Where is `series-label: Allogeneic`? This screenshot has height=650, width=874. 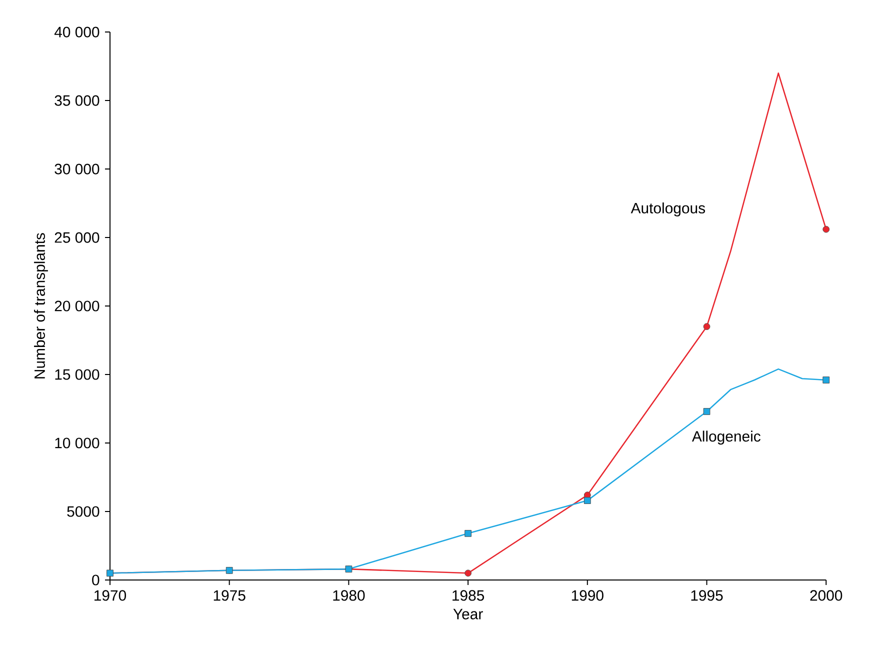
series-label: Allogeneic is located at coordinates (726, 437).